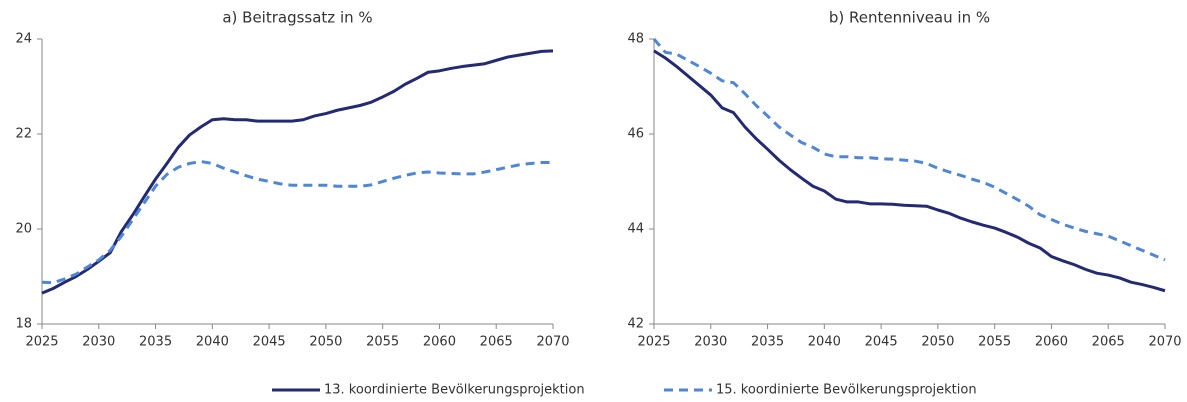 Image resolution: width=1187 pixels, height=402 pixels. I want to click on y-tick-label: 42, so click(635, 324).